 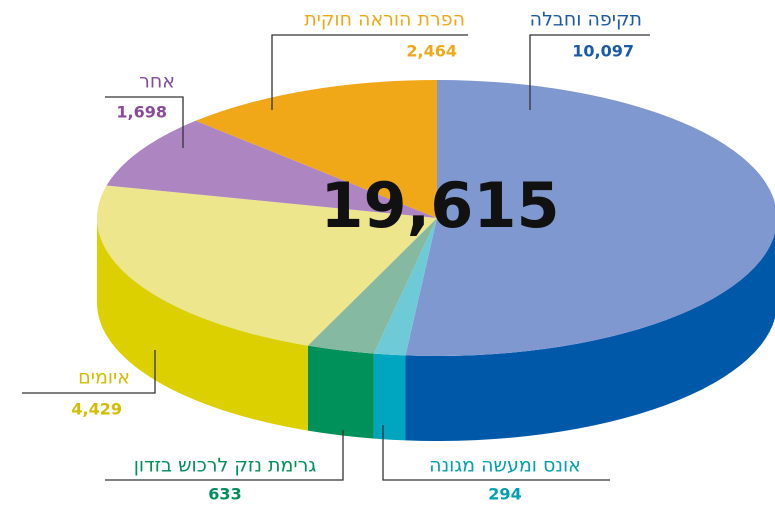 What do you see at coordinates (96, 409) in the screenshot?
I see `value-label: 4,429` at bounding box center [96, 409].